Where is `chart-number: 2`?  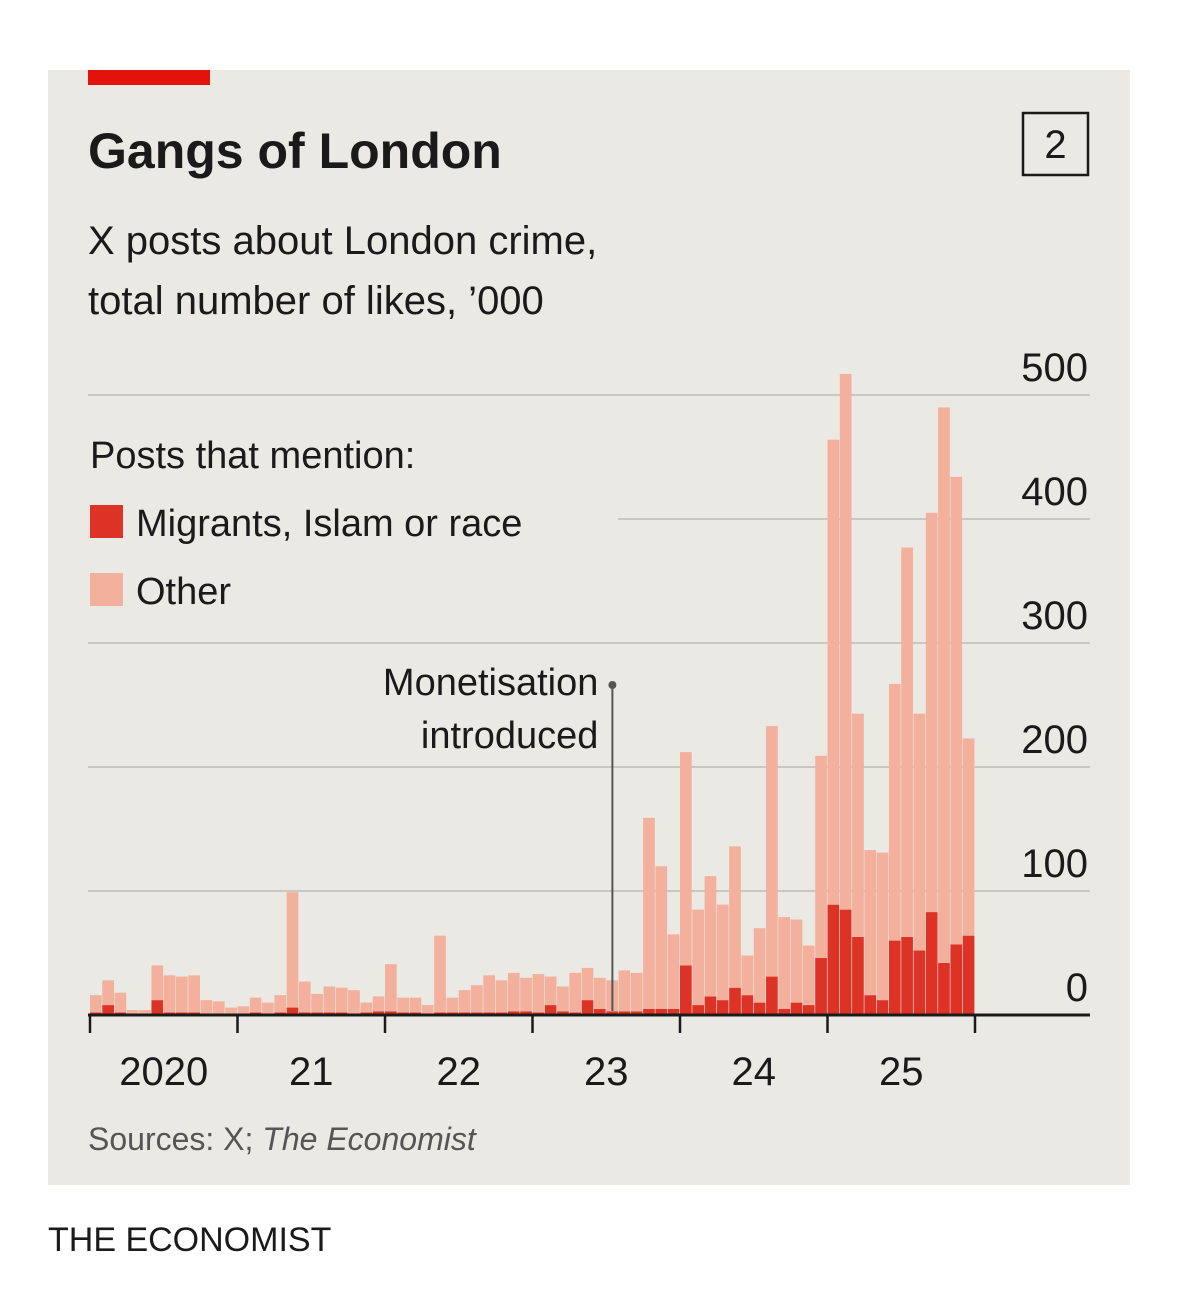 chart-number: 2 is located at coordinates (1055, 145).